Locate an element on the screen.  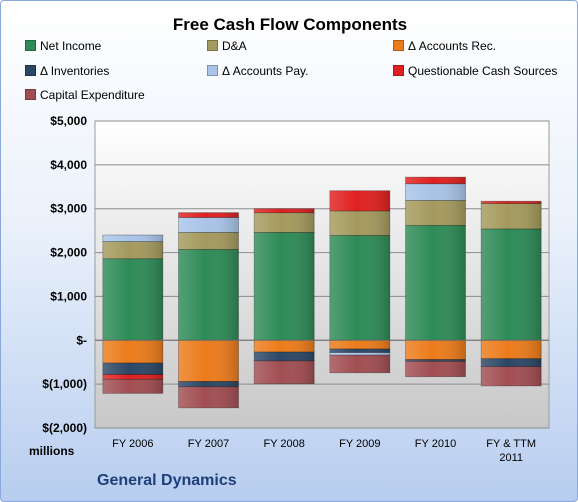
legend-item-net-income: Net Income is located at coordinates (63, 46).